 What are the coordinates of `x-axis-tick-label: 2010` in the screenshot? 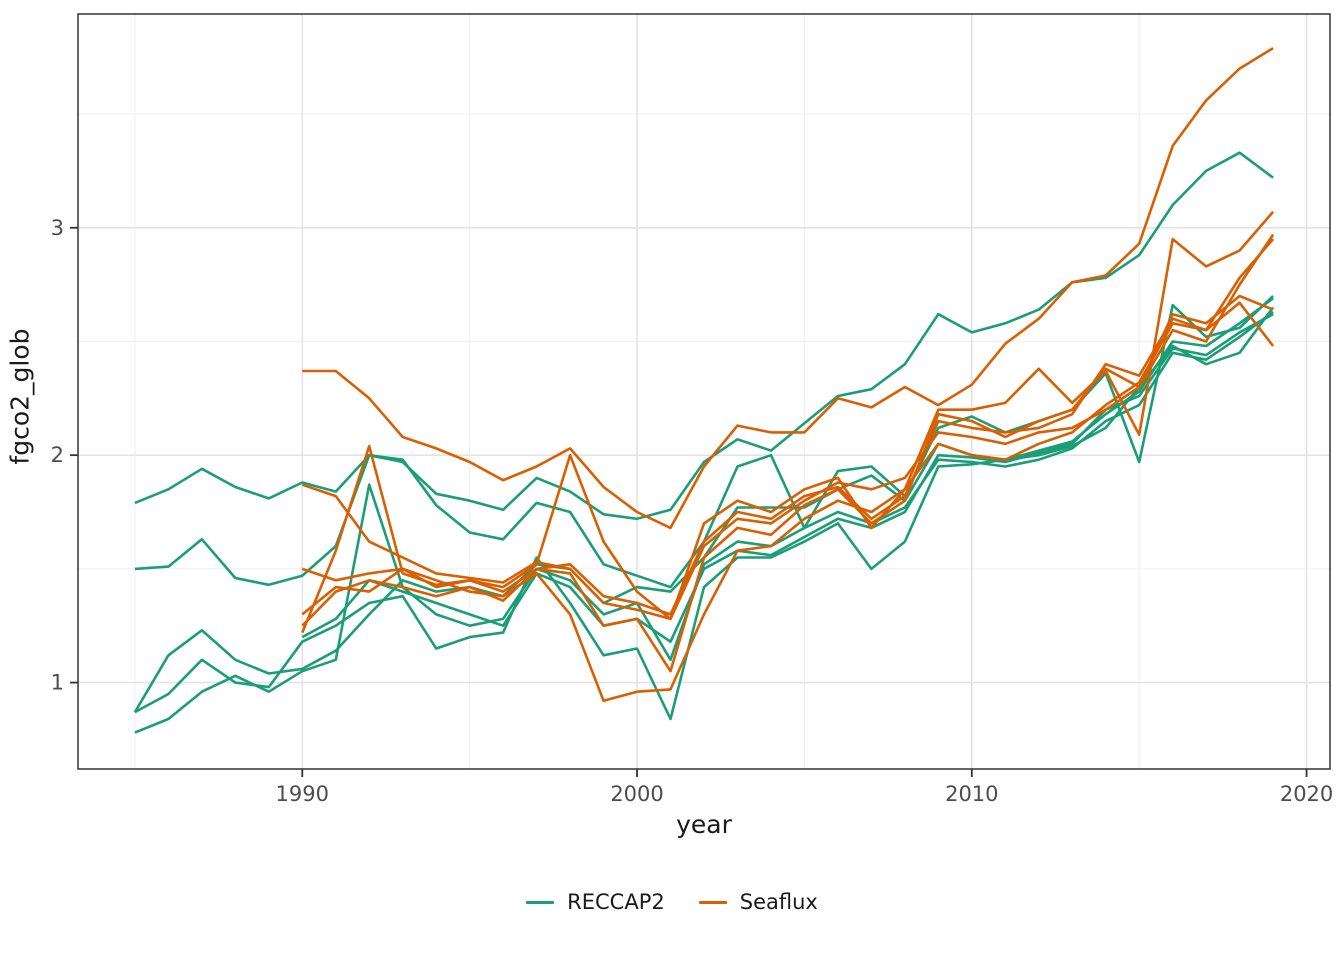 It's located at (971, 794).